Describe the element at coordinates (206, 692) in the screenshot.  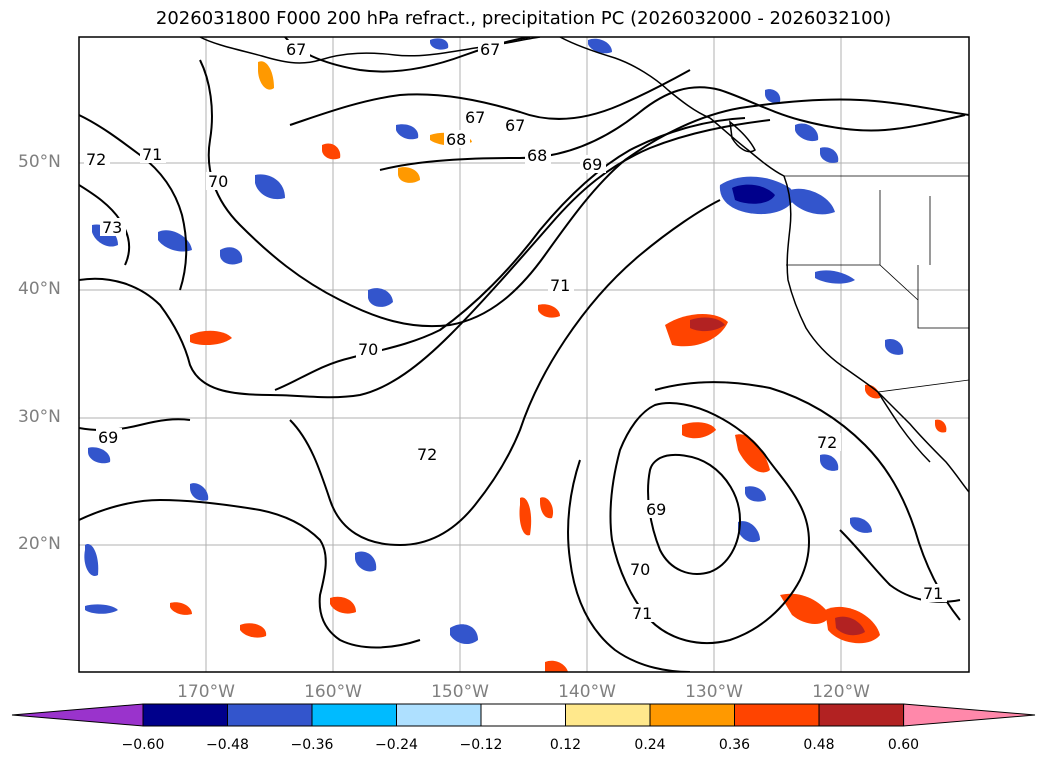
I see `lon-label: 170°W` at that location.